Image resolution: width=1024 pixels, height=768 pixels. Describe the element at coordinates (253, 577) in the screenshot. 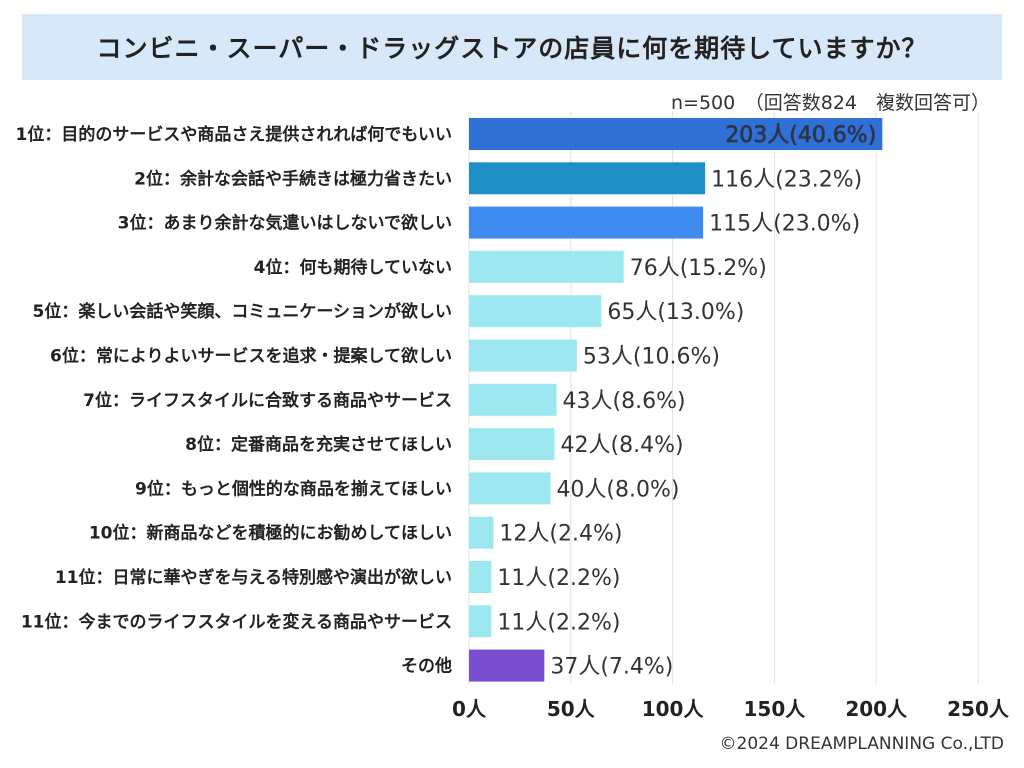

I see `category-label: 11位：日常に華やぎを与える特別感や演出が欲しい` at that location.